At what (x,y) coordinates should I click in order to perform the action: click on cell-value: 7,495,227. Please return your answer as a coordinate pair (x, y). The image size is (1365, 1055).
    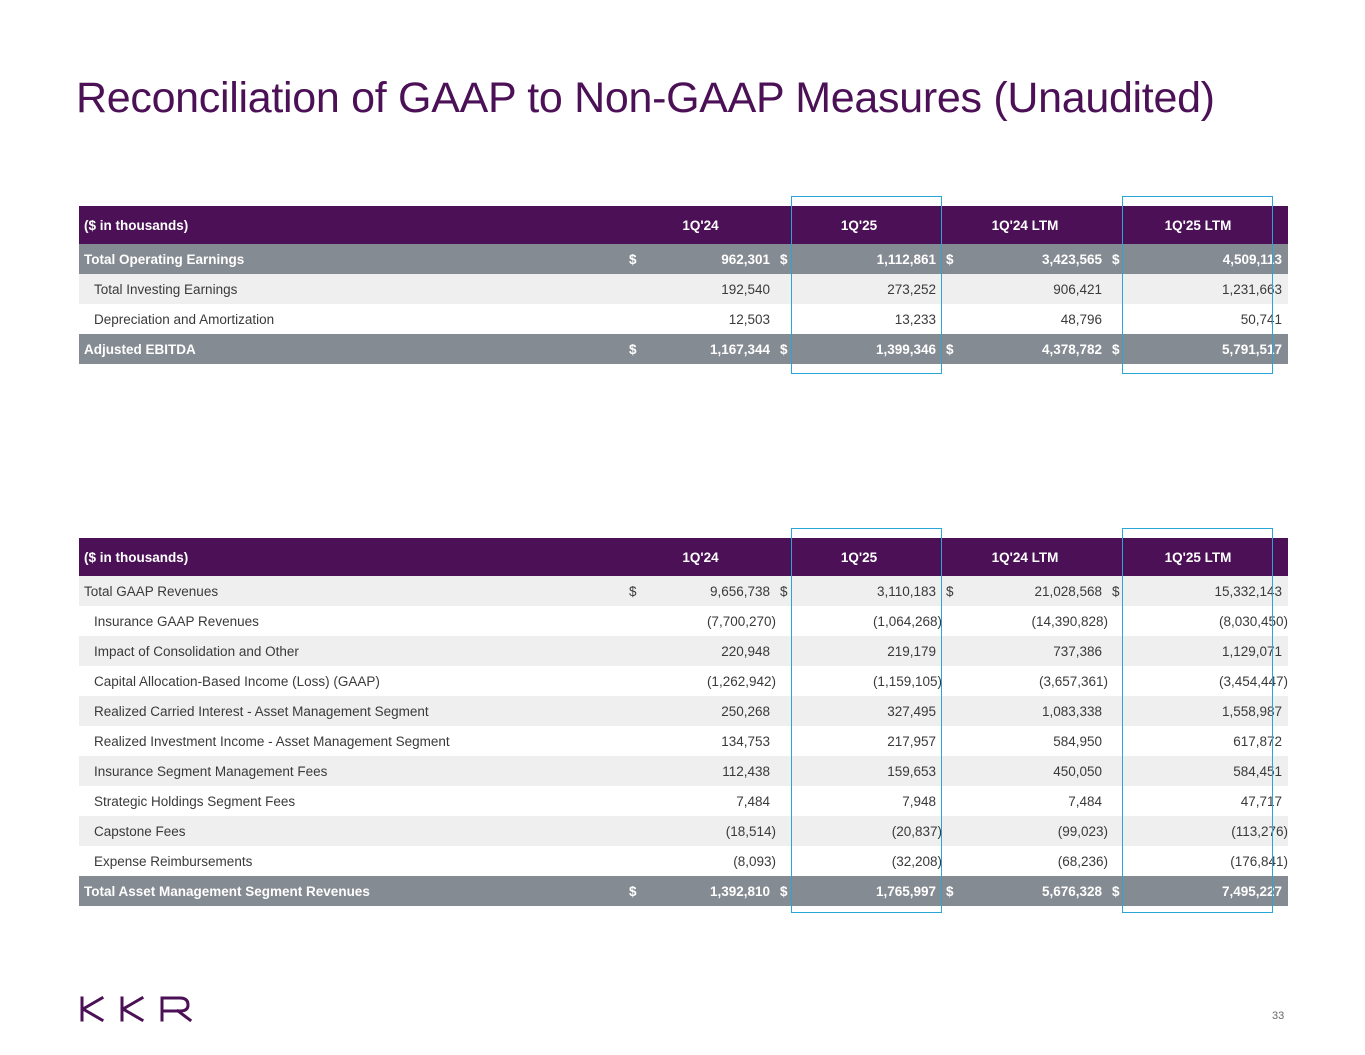
    Looking at the image, I should click on (1208, 891).